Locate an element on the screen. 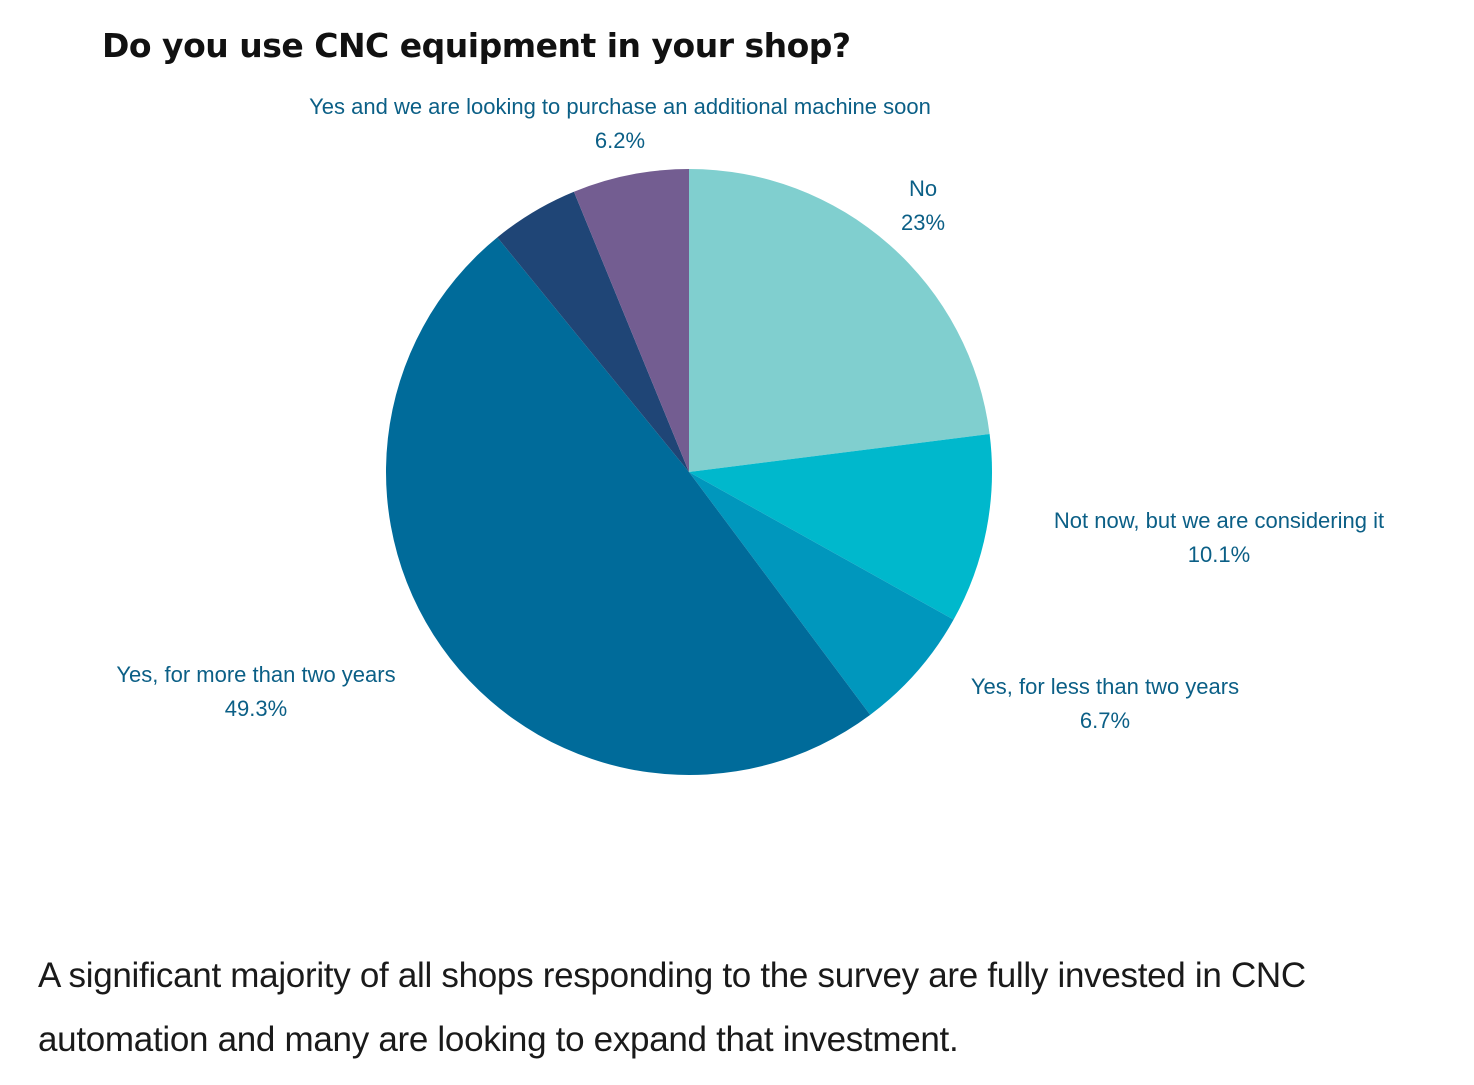 The height and width of the screenshot is (1085, 1474). chart-title: Do you use CNC equipment in your shop? is located at coordinates (476, 45).